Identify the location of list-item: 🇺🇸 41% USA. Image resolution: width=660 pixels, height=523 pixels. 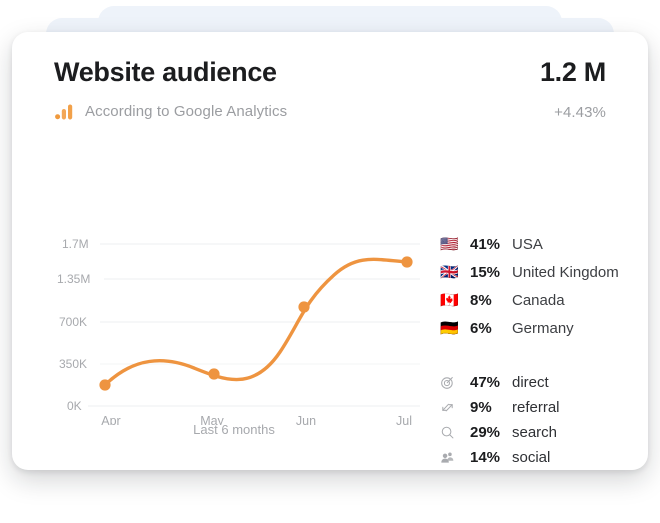
(540, 244).